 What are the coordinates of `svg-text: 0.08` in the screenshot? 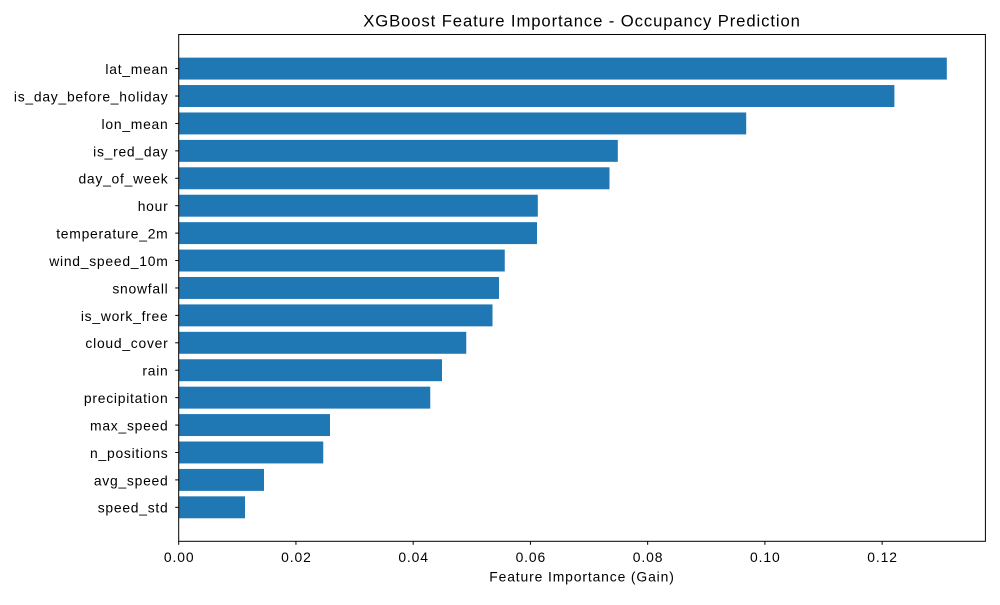 It's located at (648, 557).